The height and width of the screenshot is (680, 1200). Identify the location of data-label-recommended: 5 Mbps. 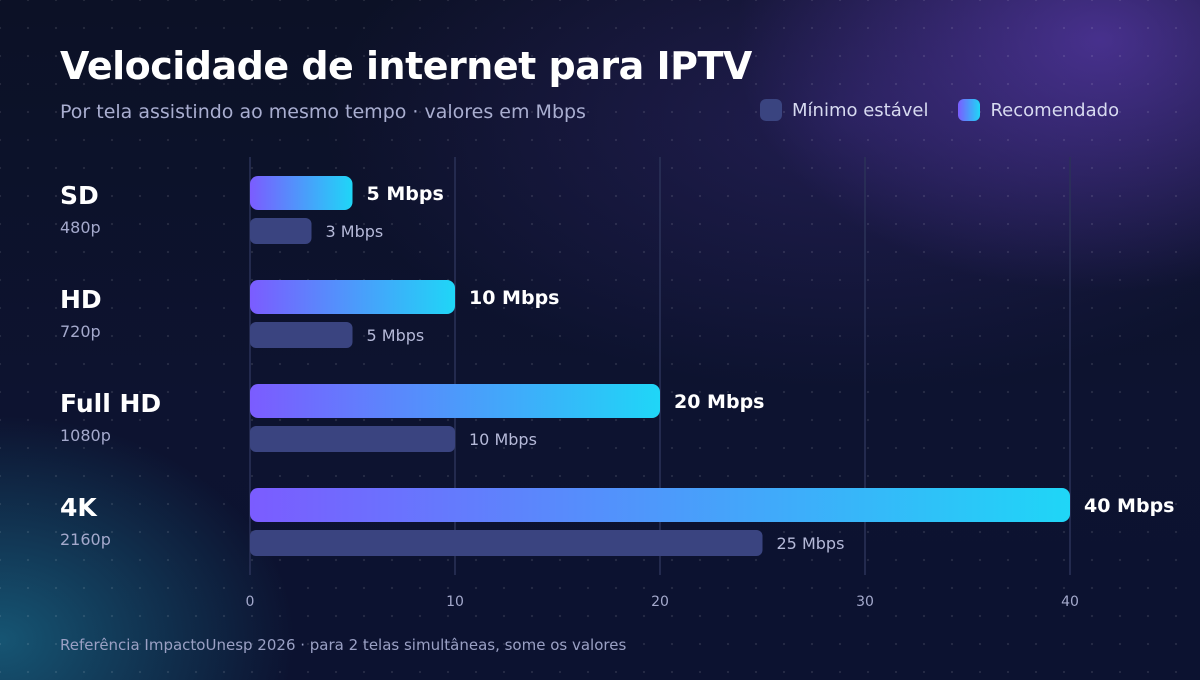
(405, 194).